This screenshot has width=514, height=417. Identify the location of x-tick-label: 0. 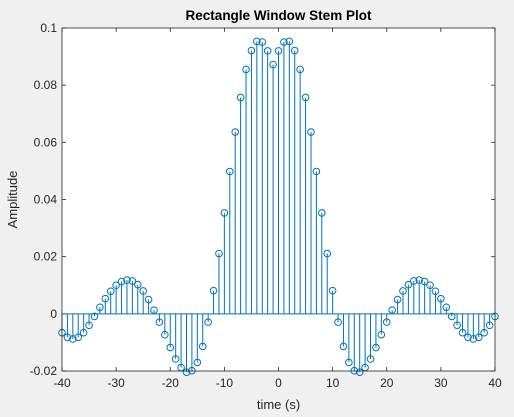
(278, 383).